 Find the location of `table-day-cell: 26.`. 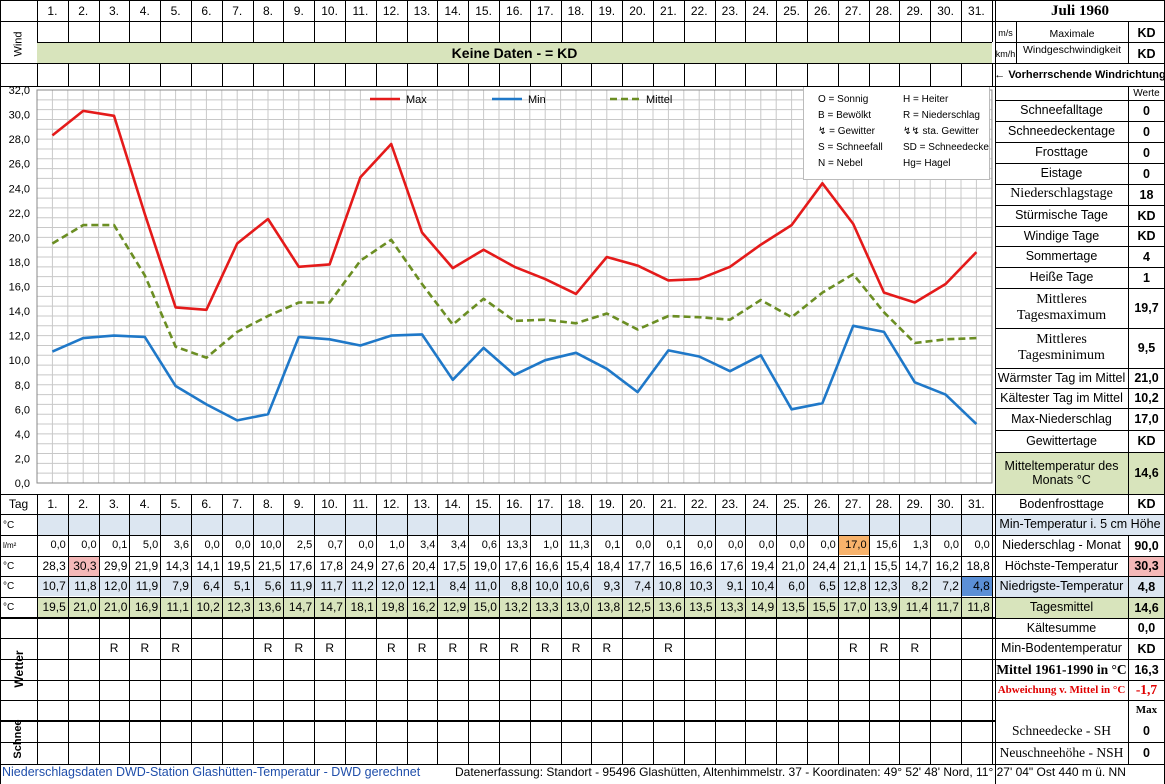

table-day-cell: 26. is located at coordinates (822, 504).